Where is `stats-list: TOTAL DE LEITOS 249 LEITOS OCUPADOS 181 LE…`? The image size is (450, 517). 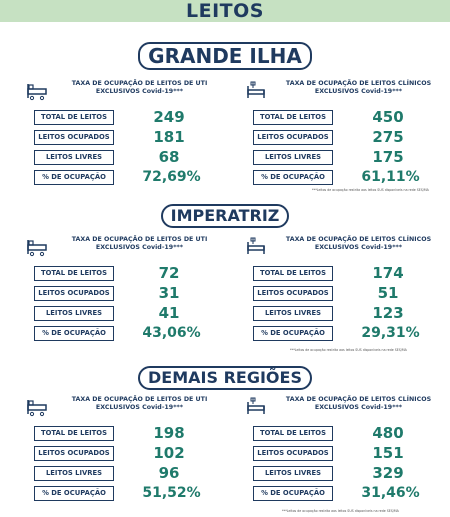 stats-list: TOTAL DE LEITOS 249 LEITOS OCUPADOS 181 LE… is located at coordinates (126, 148).